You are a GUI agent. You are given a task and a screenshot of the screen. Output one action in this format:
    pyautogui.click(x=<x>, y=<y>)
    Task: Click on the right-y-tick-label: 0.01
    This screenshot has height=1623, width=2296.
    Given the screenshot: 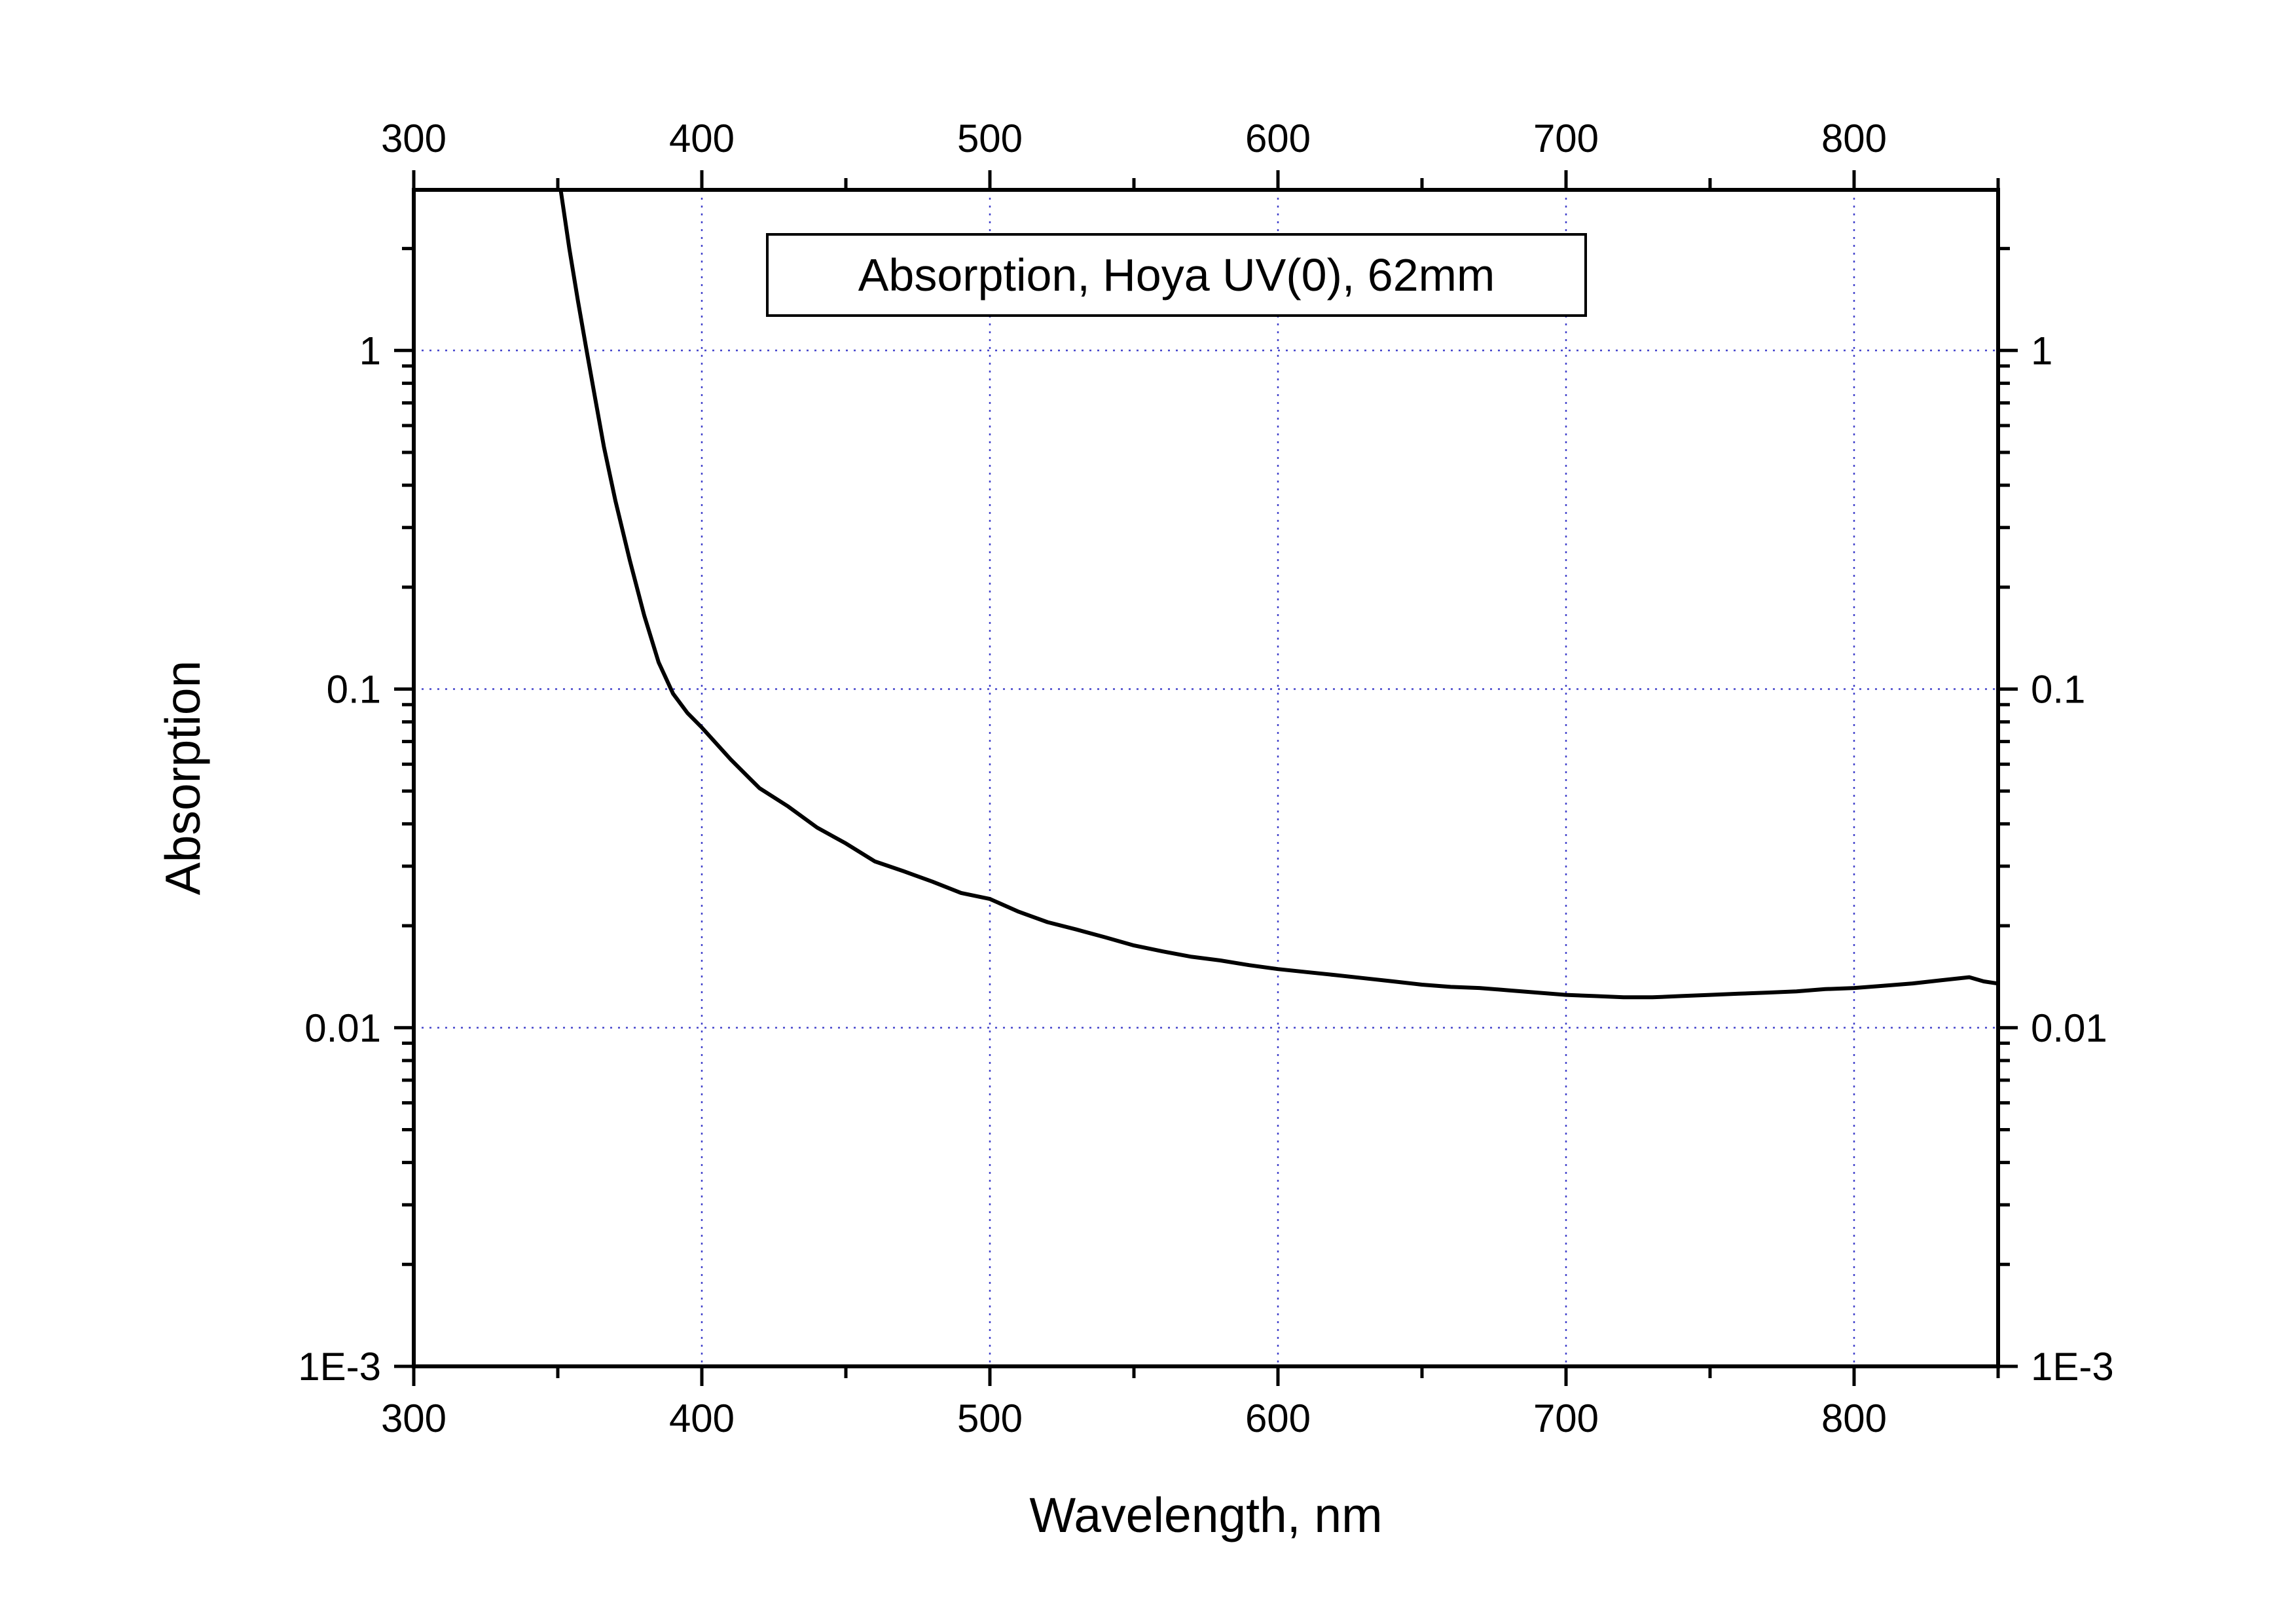 What is the action you would take?
    pyautogui.click(x=2069, y=1028)
    